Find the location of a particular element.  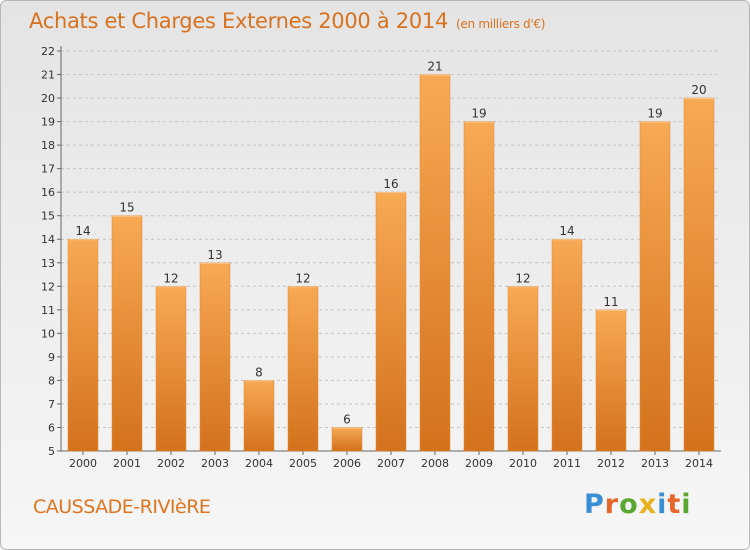

data-label-2001: 15 is located at coordinates (126, 208).